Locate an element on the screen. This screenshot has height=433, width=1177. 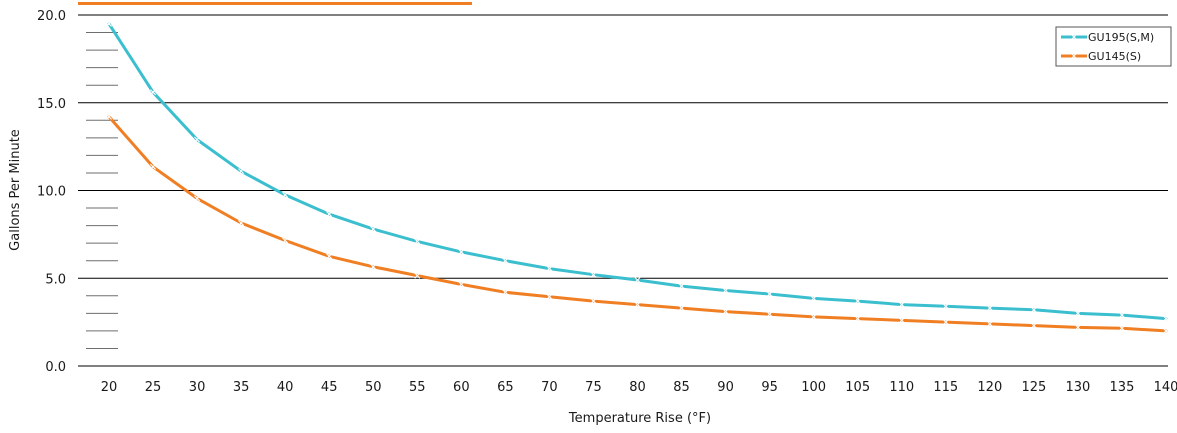
x-tick-label: 90 is located at coordinates (725, 387).